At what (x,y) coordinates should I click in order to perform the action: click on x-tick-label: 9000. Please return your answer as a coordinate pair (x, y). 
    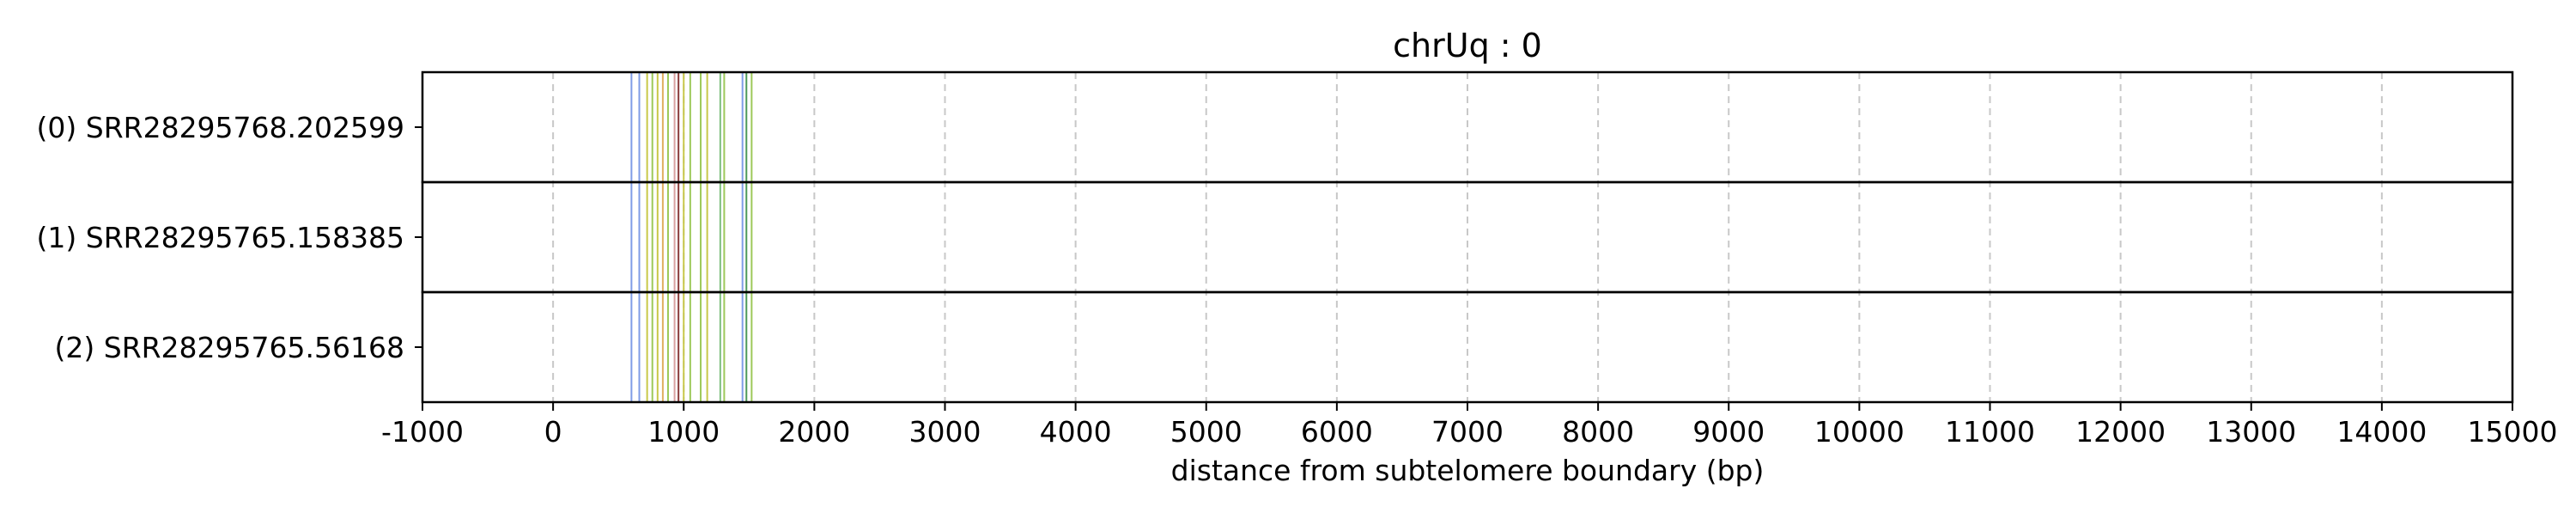
    Looking at the image, I should click on (1729, 432).